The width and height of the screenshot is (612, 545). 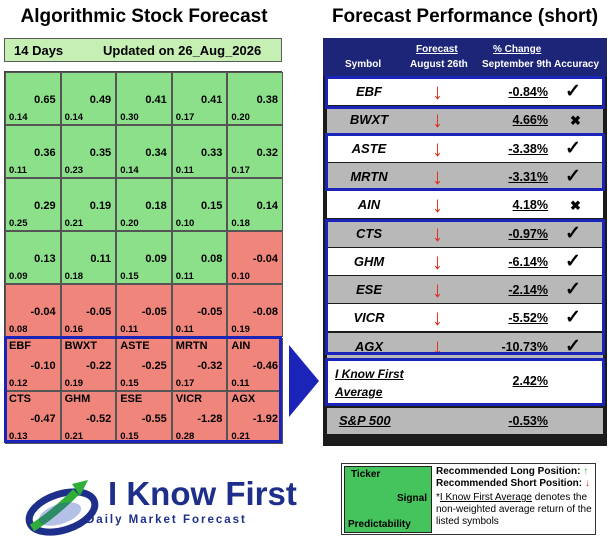 What do you see at coordinates (255, 311) in the screenshot?
I see `heatmap-cell: -0.08 0.19` at bounding box center [255, 311].